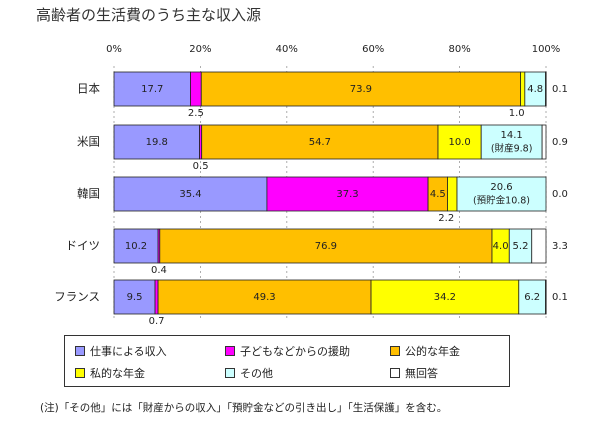 Image resolution: width=600 pixels, height=423 pixels. I want to click on data-label: 37.3, so click(347, 194).